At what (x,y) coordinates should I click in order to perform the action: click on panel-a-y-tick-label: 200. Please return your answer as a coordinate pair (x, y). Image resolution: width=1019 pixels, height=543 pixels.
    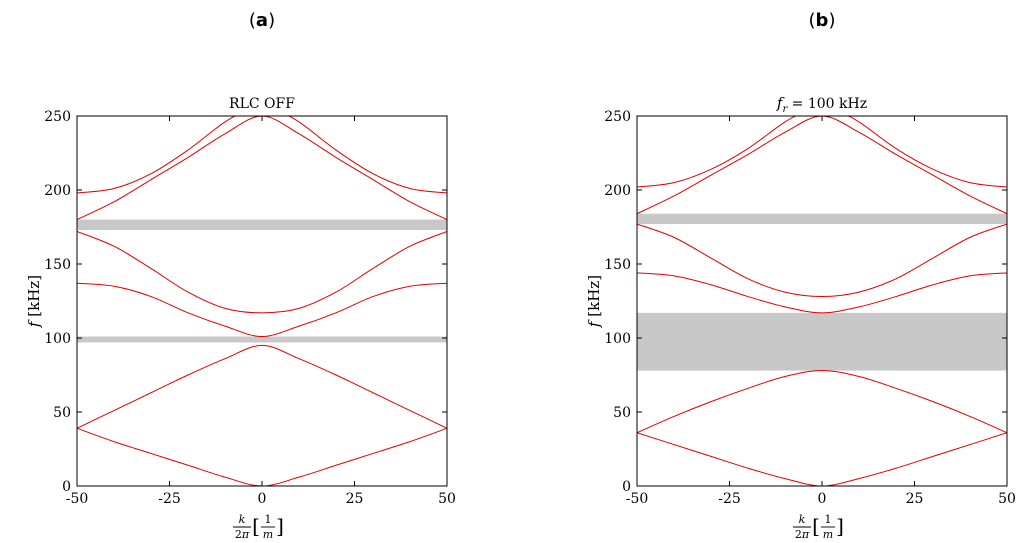
    Looking at the image, I should click on (57, 191).